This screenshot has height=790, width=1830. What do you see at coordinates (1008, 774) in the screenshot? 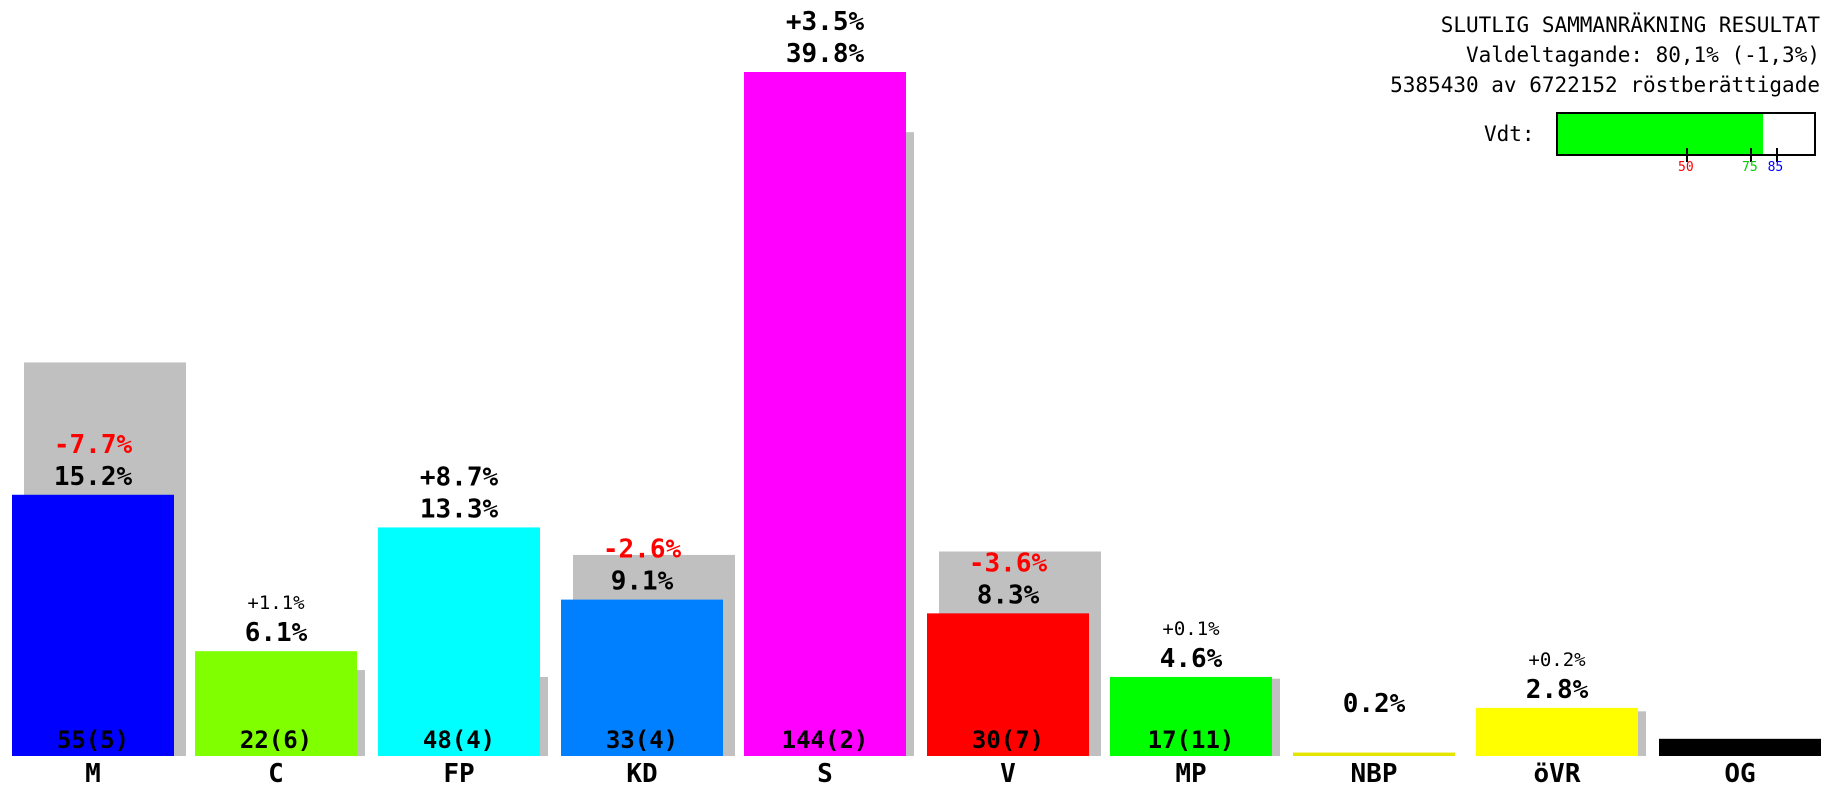
I see `category-label-V: V` at bounding box center [1008, 774].